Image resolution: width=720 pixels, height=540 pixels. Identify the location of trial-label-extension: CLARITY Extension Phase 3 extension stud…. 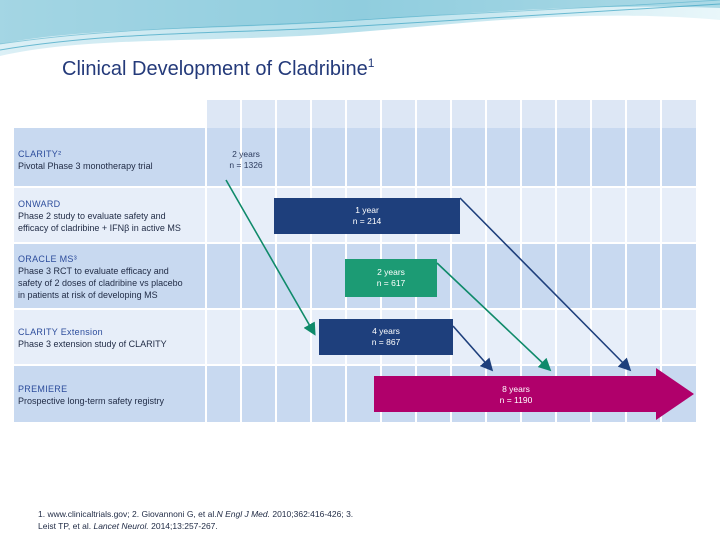
(114, 338).